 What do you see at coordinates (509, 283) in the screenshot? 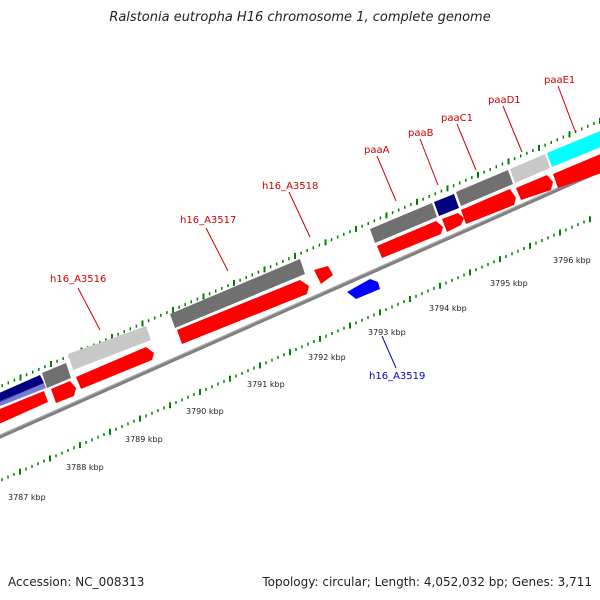
I see `scale-label: 3795 kbp` at bounding box center [509, 283].